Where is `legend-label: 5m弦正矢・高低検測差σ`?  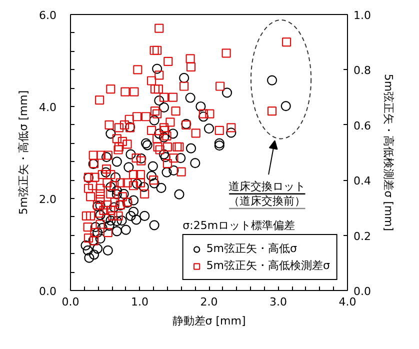 legend-label: 5m弦正矢・高低検測差σ is located at coordinates (268, 265).